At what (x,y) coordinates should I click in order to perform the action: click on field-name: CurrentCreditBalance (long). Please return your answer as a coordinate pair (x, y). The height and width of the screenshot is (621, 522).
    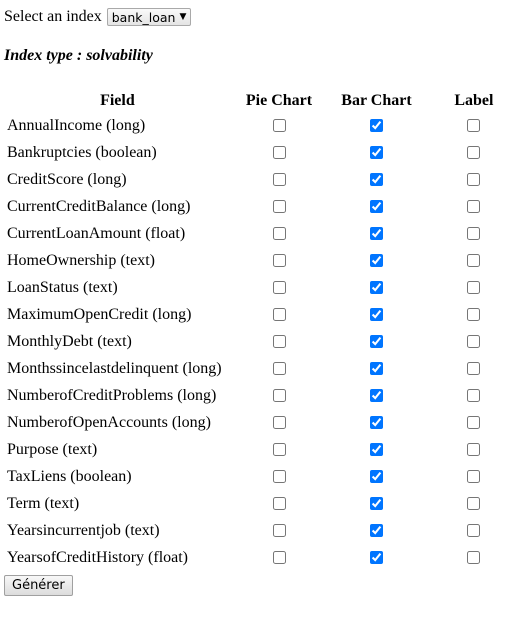
    Looking at the image, I should click on (99, 206).